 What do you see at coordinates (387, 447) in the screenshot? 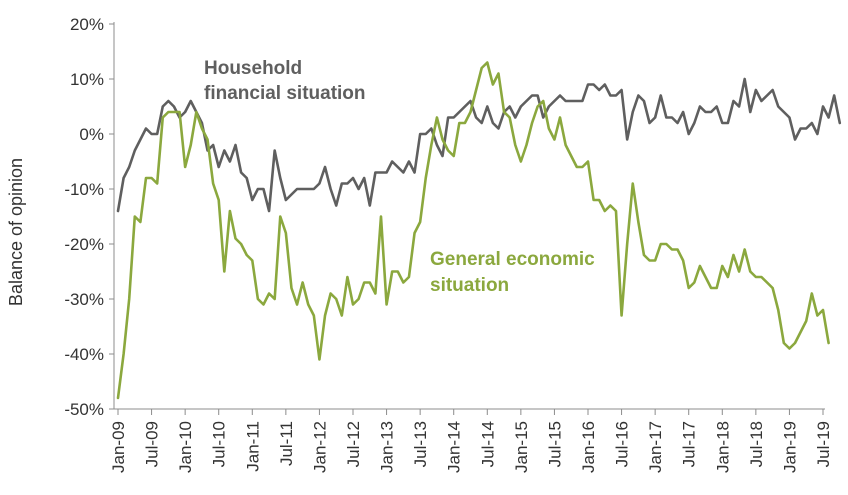
I see `x-tick-label: Jan-13` at bounding box center [387, 447].